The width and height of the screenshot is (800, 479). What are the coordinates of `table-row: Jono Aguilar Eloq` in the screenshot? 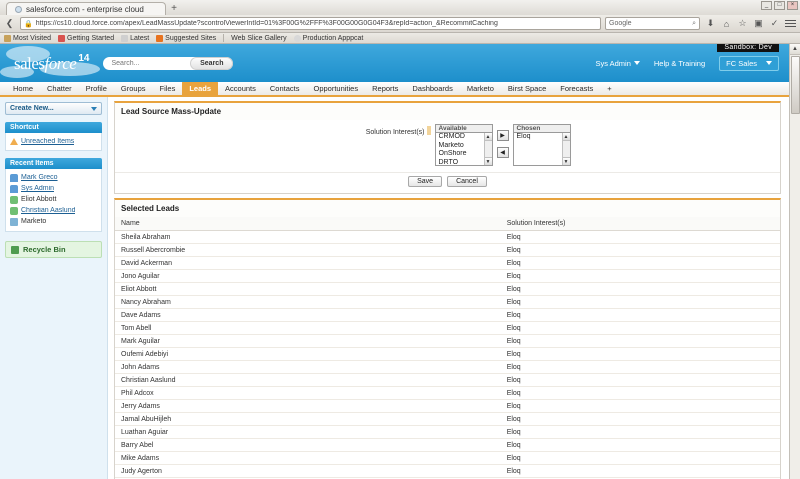 It's located at (447, 276).